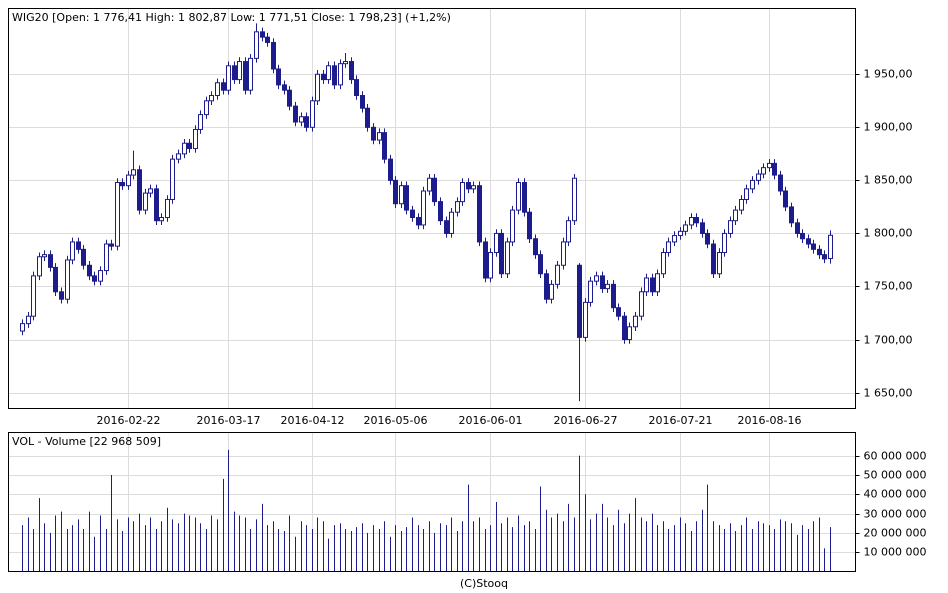  Describe the element at coordinates (888, 180) in the screenshot. I see `y-tick-label: 1 850,00` at that location.